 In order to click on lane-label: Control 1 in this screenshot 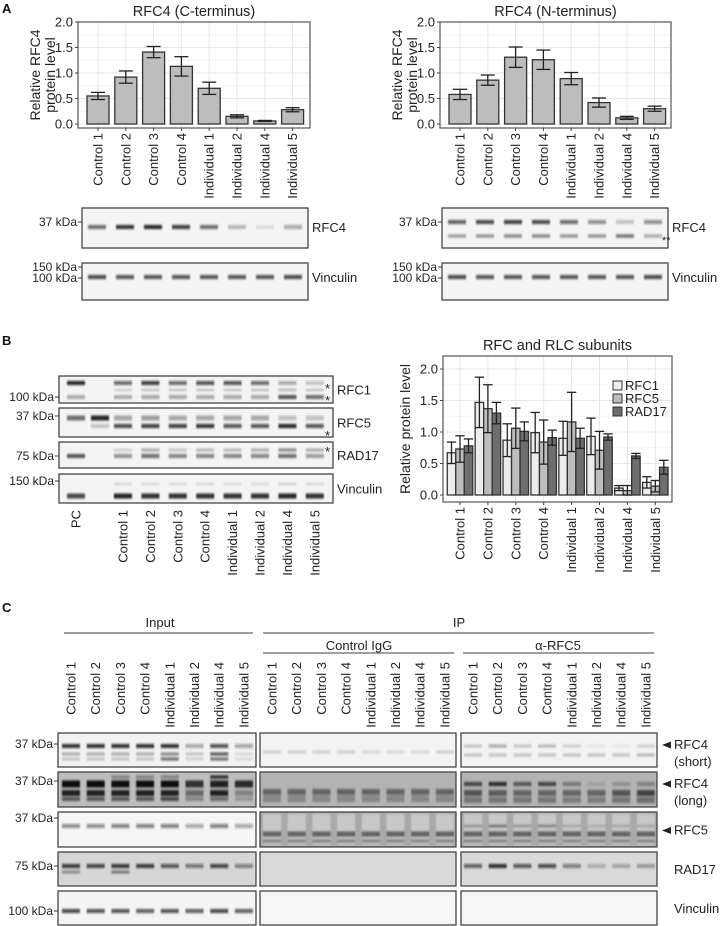, I will do `click(473, 688)`.